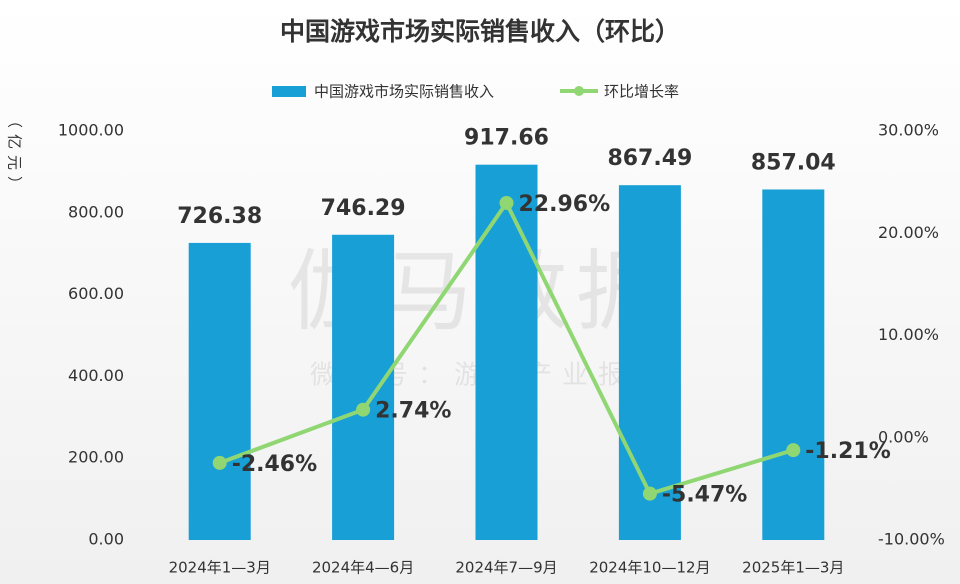 The width and height of the screenshot is (960, 584). Describe the element at coordinates (220, 568) in the screenshot. I see `x-tick-label: 2024年1—3月` at that location.